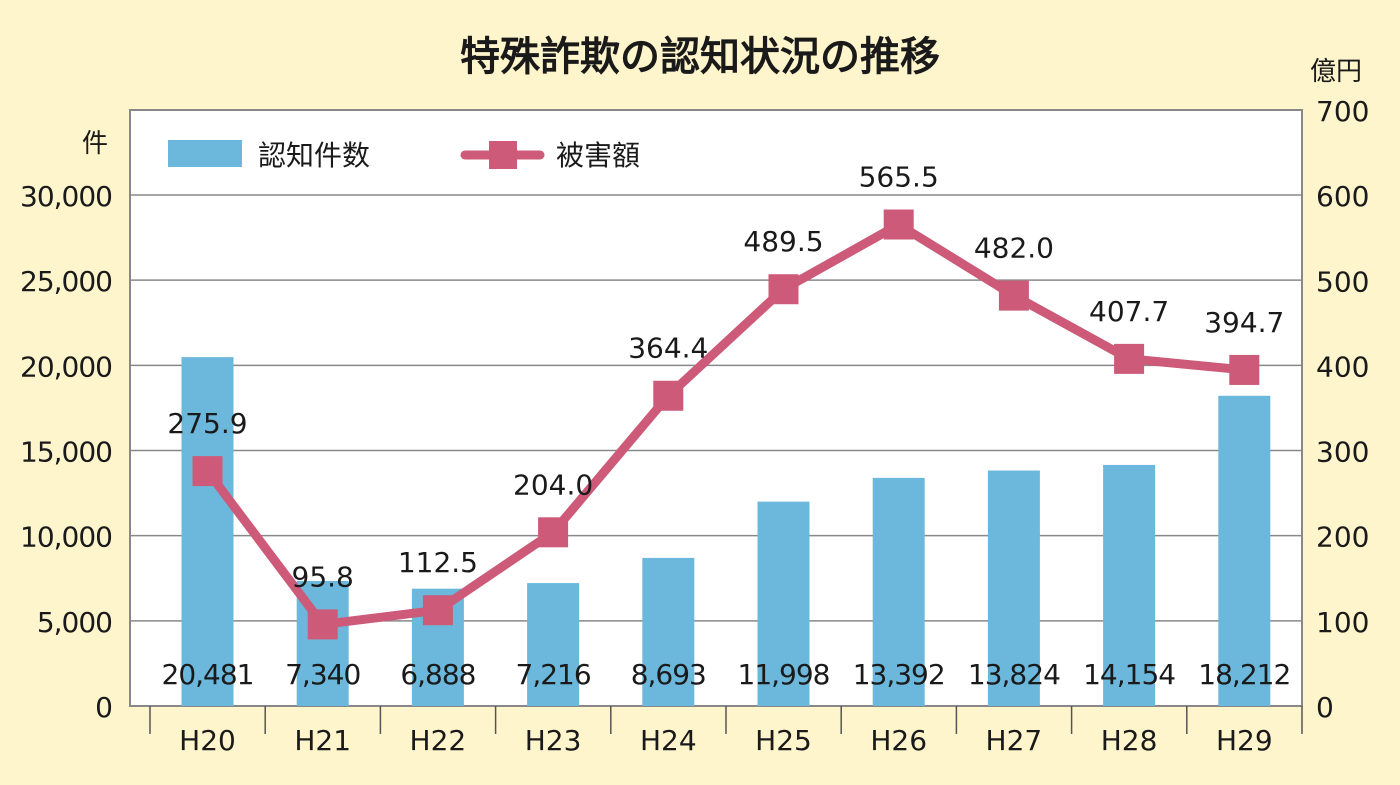  What do you see at coordinates (207, 423) in the screenshot?
I see `line-data-label: 275.9` at bounding box center [207, 423].